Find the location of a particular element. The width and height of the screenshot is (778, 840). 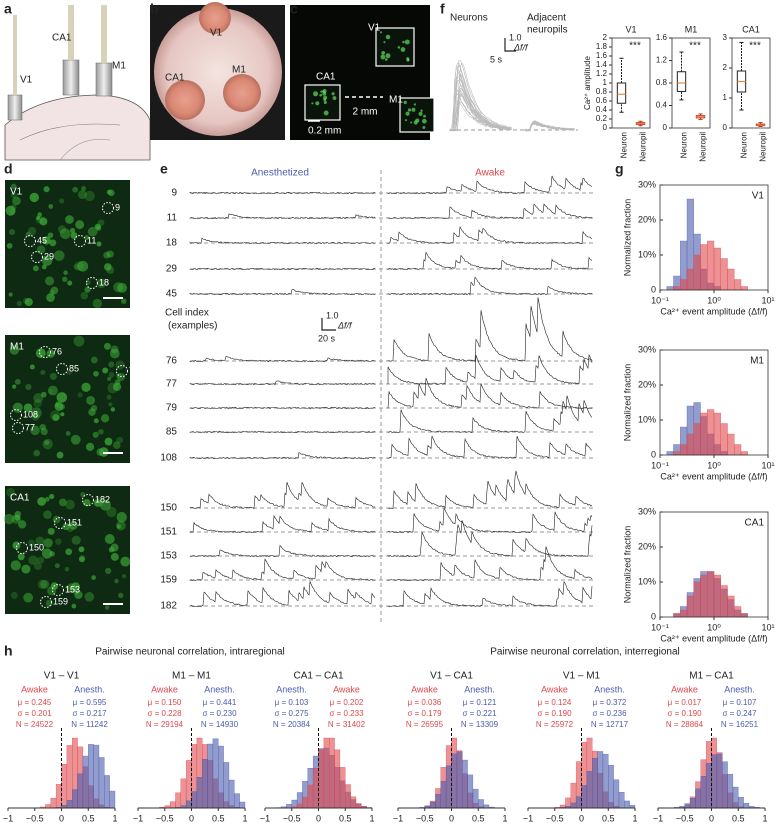

cell-label: 79 is located at coordinates (134, 370).